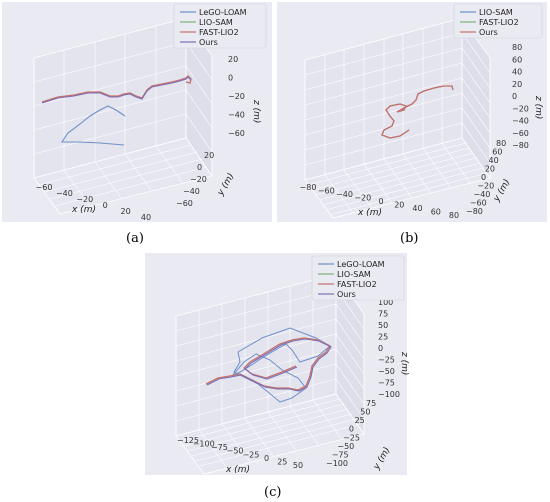  I want to click on panel-b-legend-label: Ours, so click(488, 32).